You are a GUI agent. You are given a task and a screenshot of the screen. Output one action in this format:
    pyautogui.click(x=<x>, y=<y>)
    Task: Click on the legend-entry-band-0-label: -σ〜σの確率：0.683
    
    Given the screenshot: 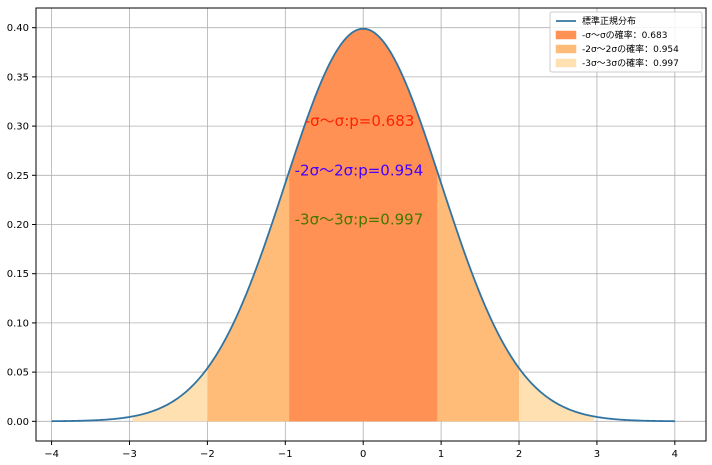 What is the action you would take?
    pyautogui.click(x=624, y=35)
    